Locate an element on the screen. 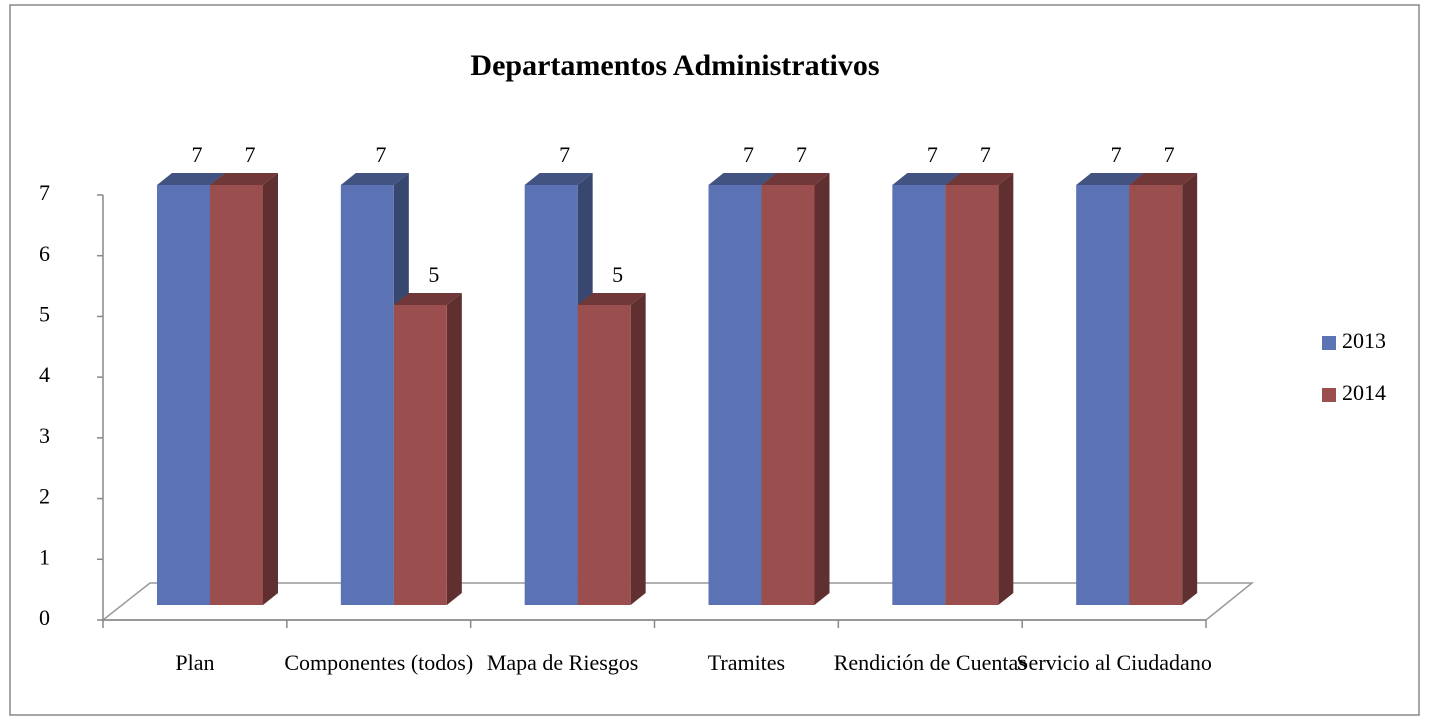 This screenshot has width=1429, height=725. x-tick-label: Servicio al Ciudadano is located at coordinates (1114, 662).